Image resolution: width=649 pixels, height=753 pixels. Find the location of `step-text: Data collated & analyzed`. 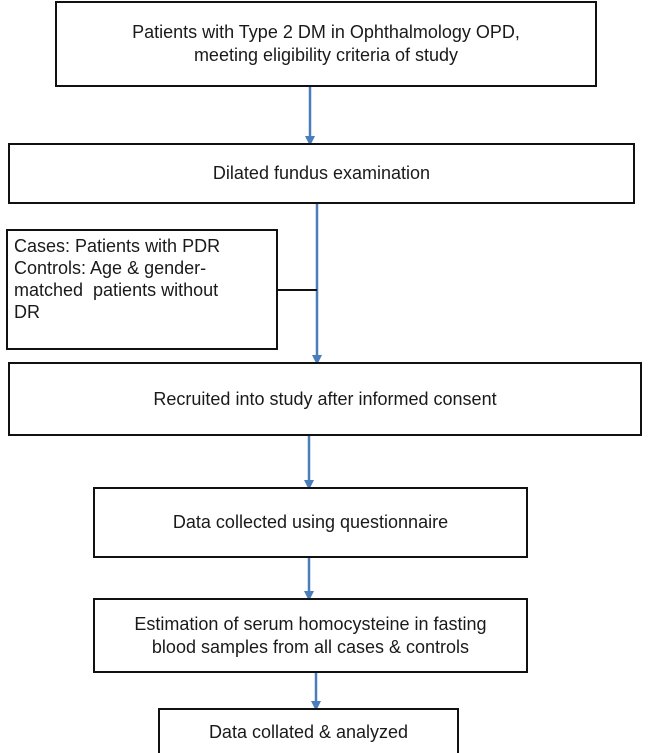

step-text: Data collated & analyzed is located at coordinates (308, 732).